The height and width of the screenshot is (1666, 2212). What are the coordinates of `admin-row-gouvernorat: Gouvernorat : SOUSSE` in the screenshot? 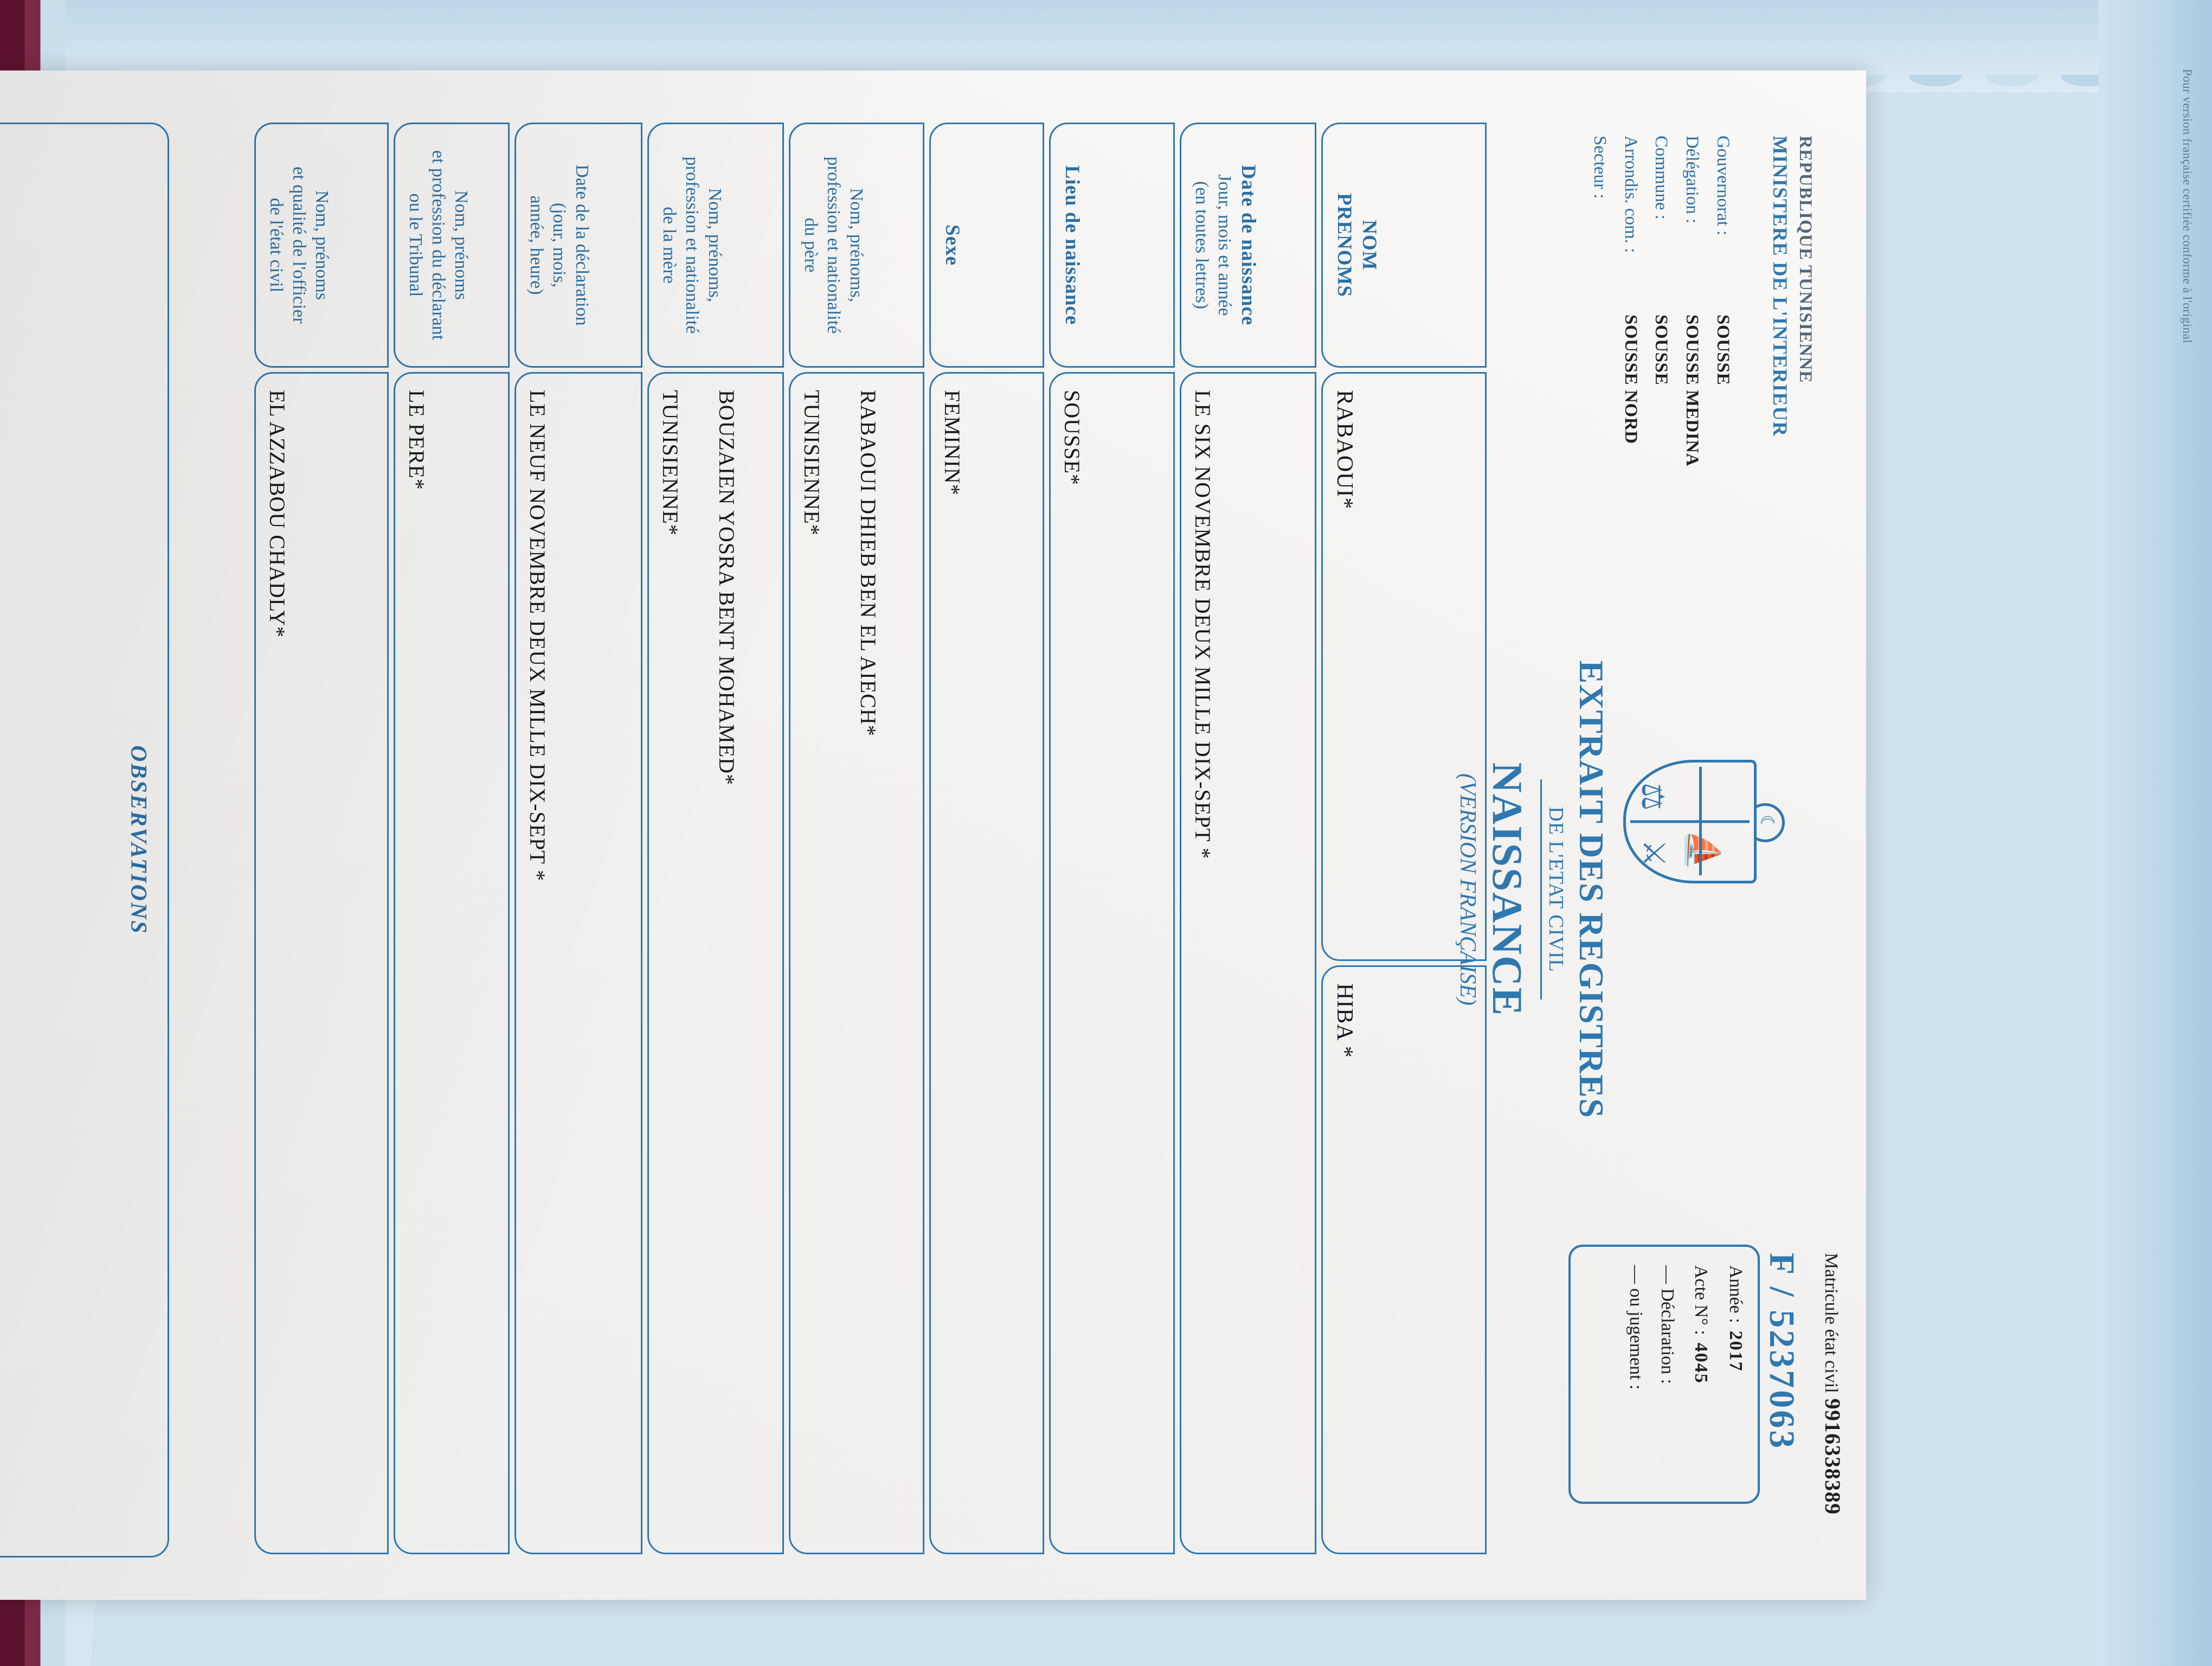 It's located at (1722, 428).